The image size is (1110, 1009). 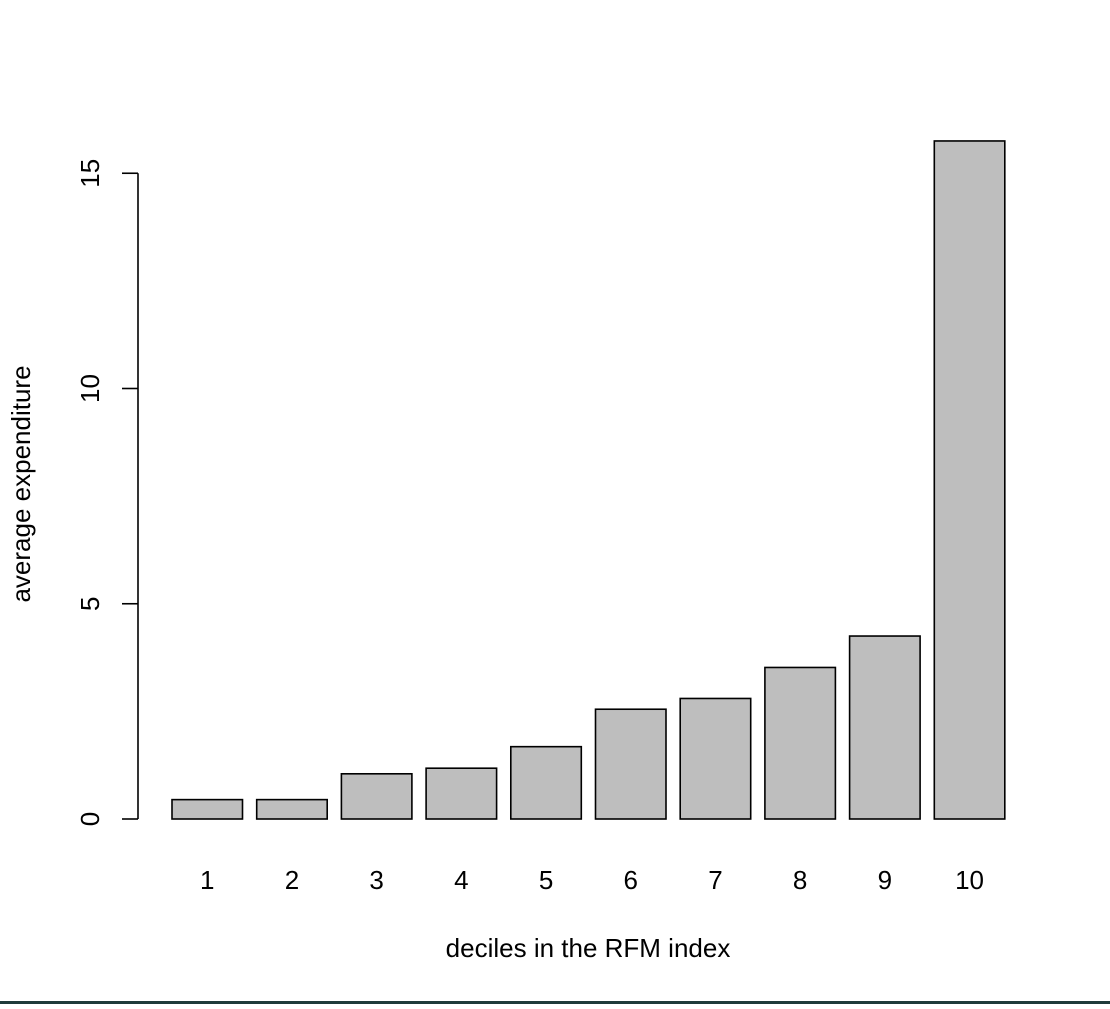 I want to click on y-axis: 0 5 10 15, so click(x=107, y=492).